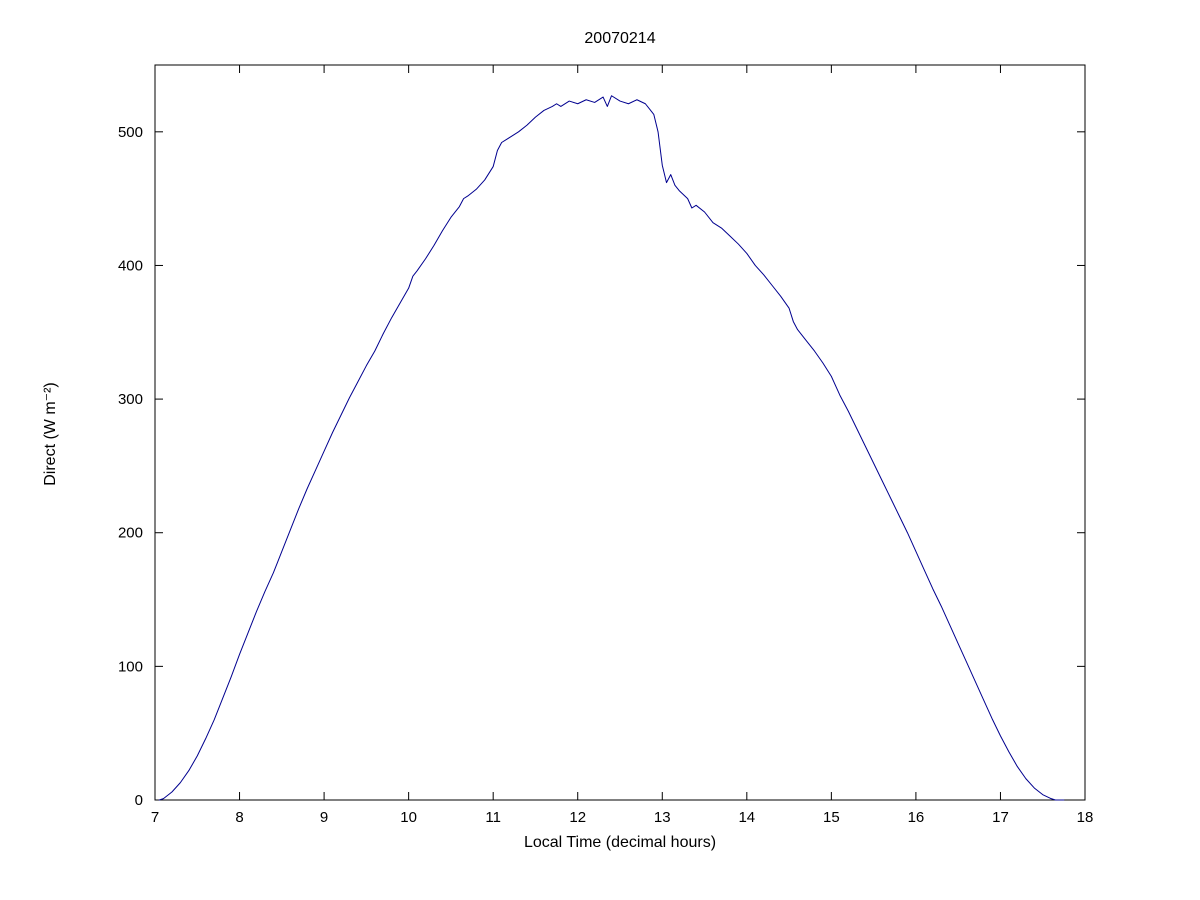 This screenshot has height=900, width=1200. What do you see at coordinates (130, 265) in the screenshot?
I see `y-tick-label: 400` at bounding box center [130, 265].